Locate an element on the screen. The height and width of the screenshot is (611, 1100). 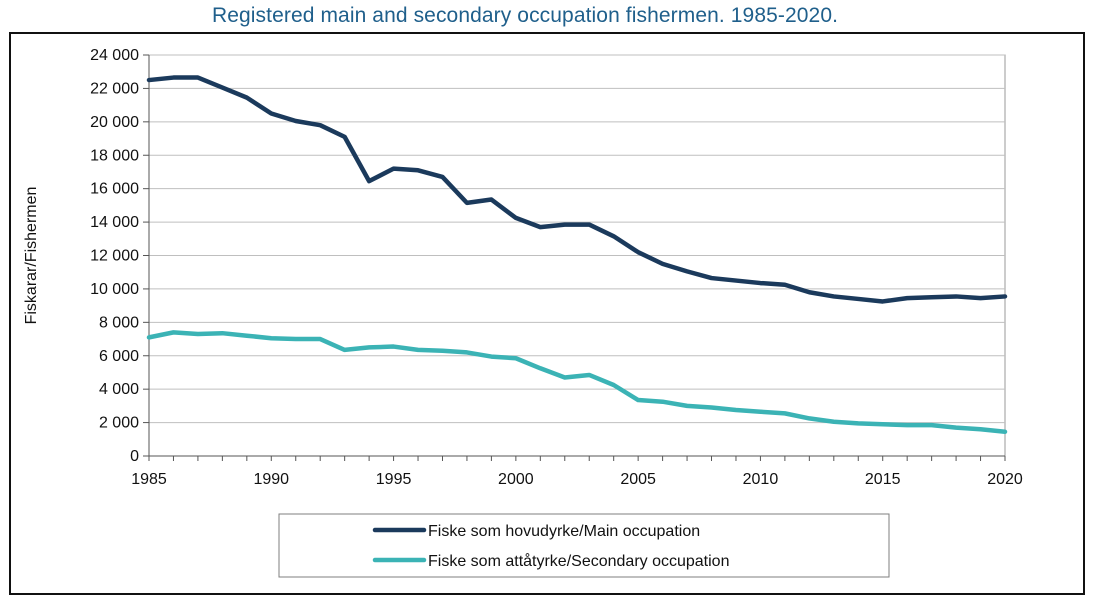
x-tick-label: 1985 is located at coordinates (149, 479).